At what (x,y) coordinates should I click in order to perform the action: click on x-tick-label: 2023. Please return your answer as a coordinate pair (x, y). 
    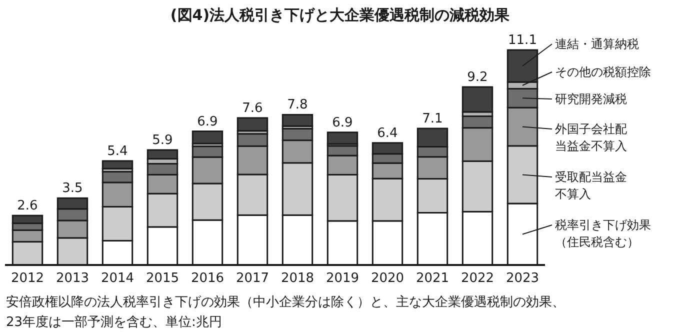
    Looking at the image, I should click on (523, 278).